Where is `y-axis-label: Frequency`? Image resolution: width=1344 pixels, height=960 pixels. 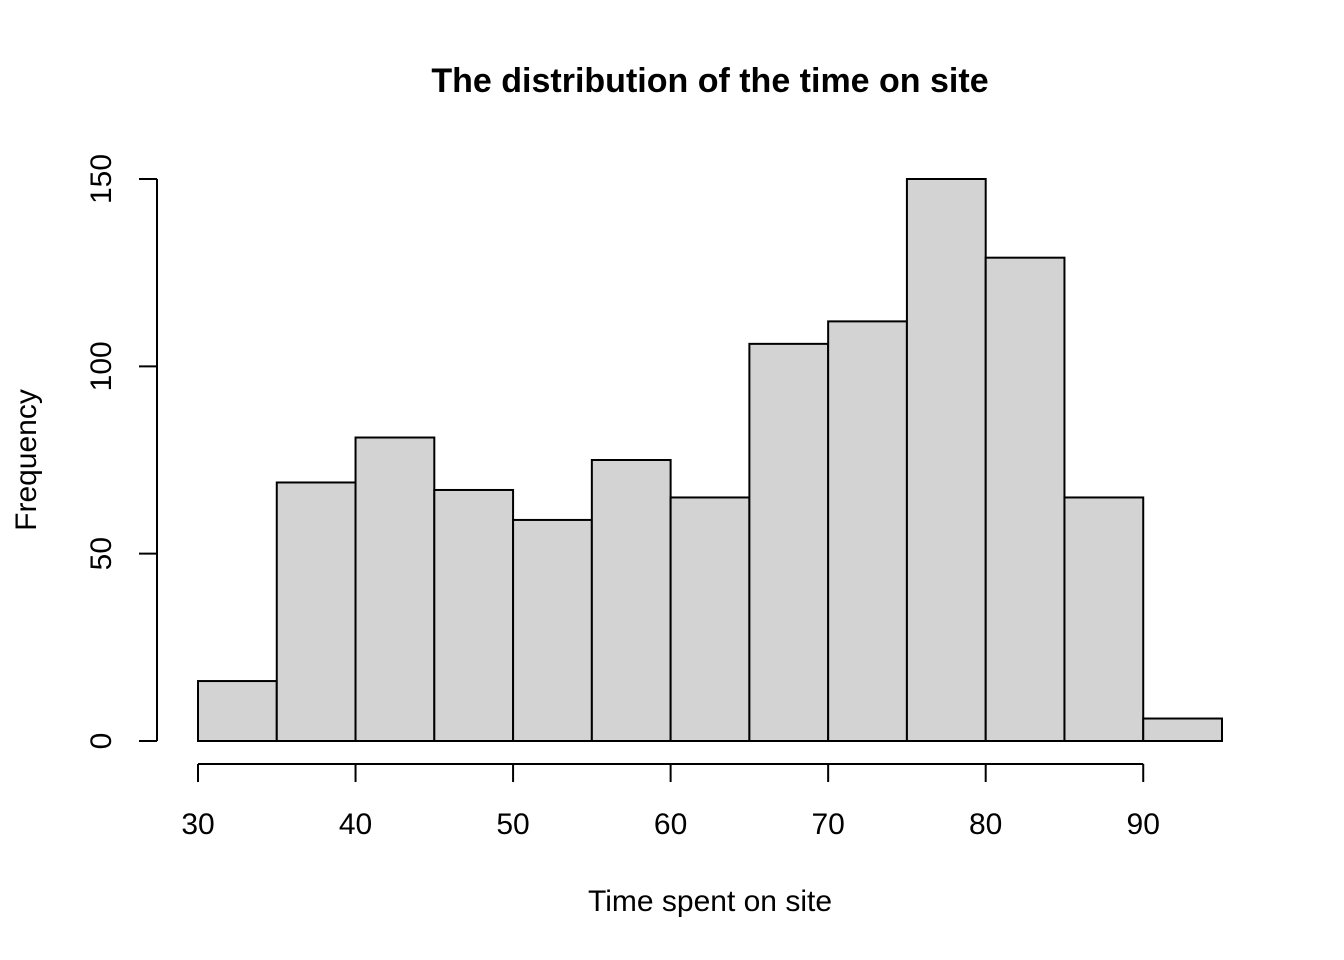
y-axis-label: Frequency is located at coordinates (26, 460).